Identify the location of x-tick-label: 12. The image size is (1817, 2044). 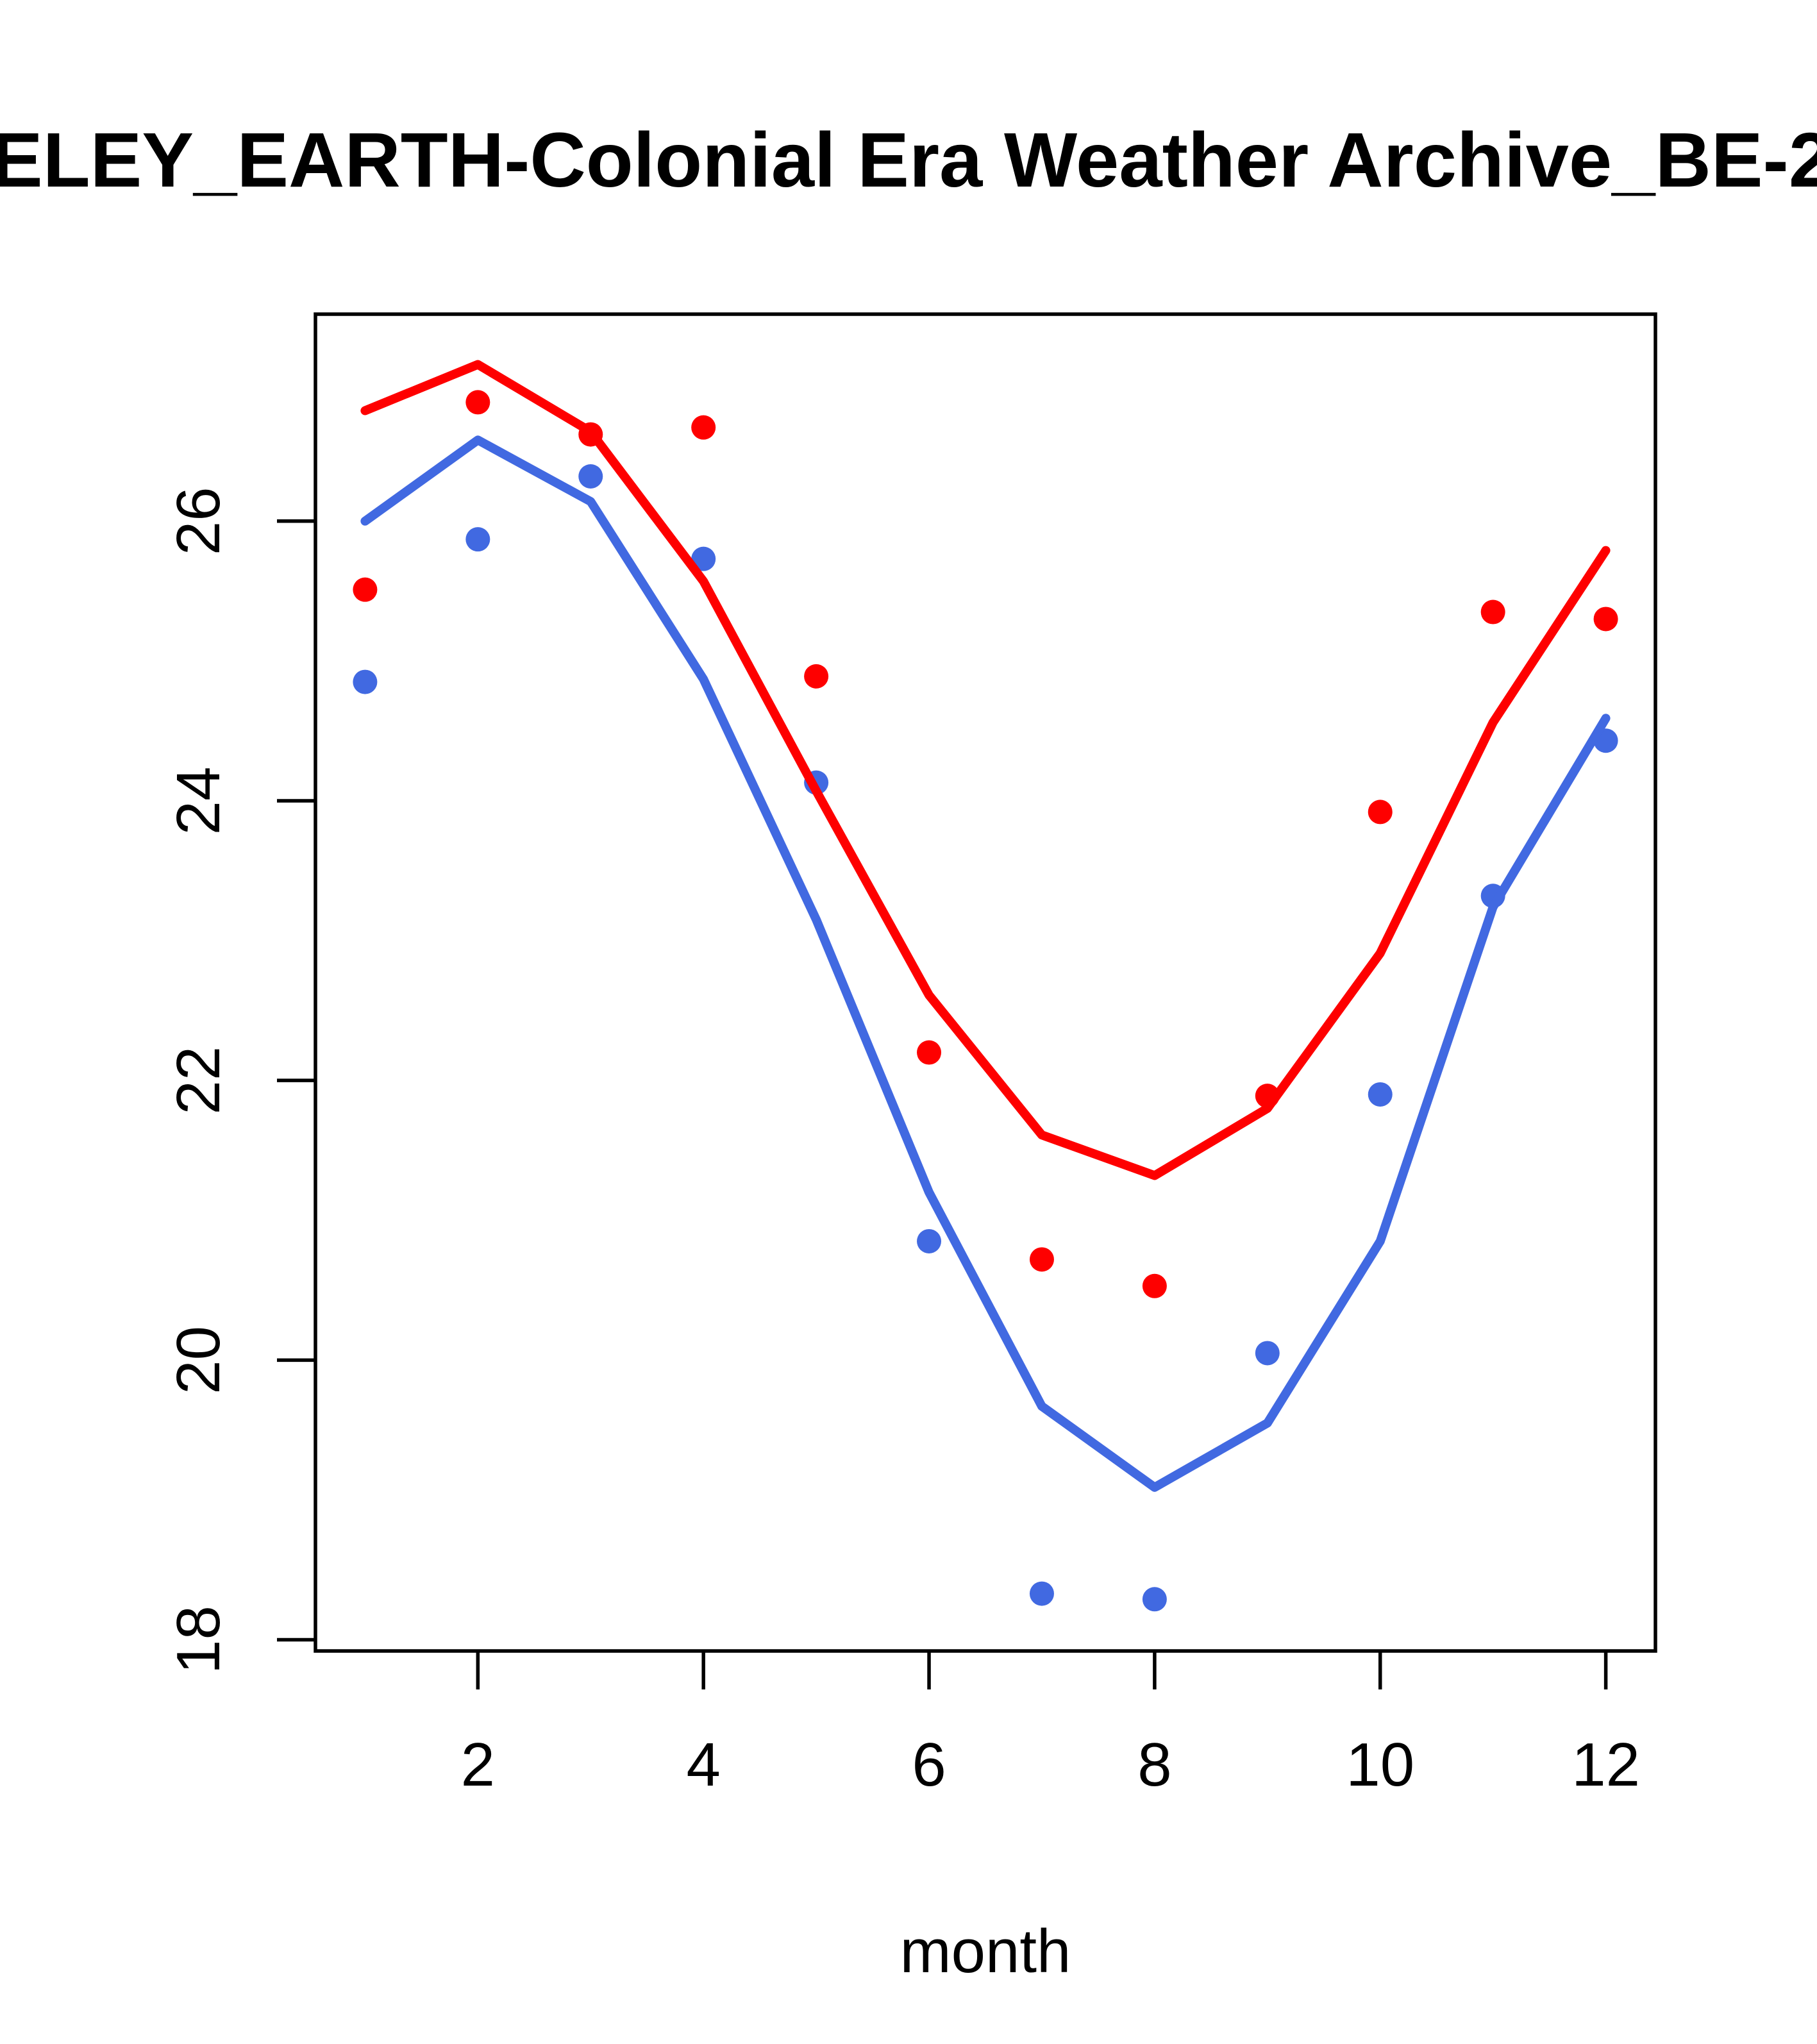
(1605, 1764).